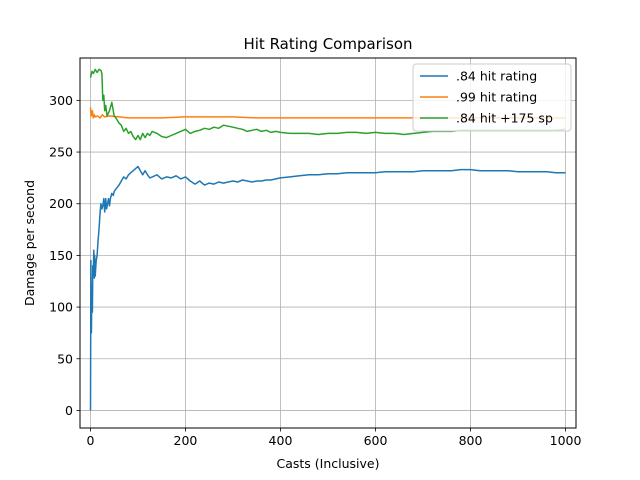 This screenshot has width=640, height=480. What do you see at coordinates (504, 118) in the screenshot?
I see `legend-label: .84 hit +175 sp` at bounding box center [504, 118].